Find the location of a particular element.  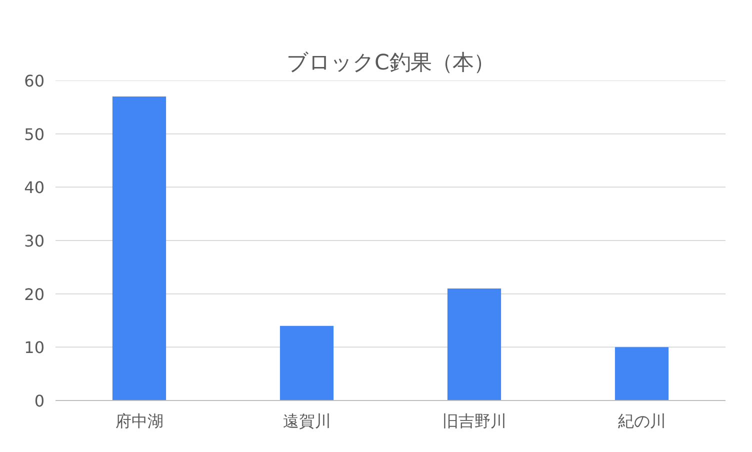

x-tick-label: 紀の川 is located at coordinates (642, 421).